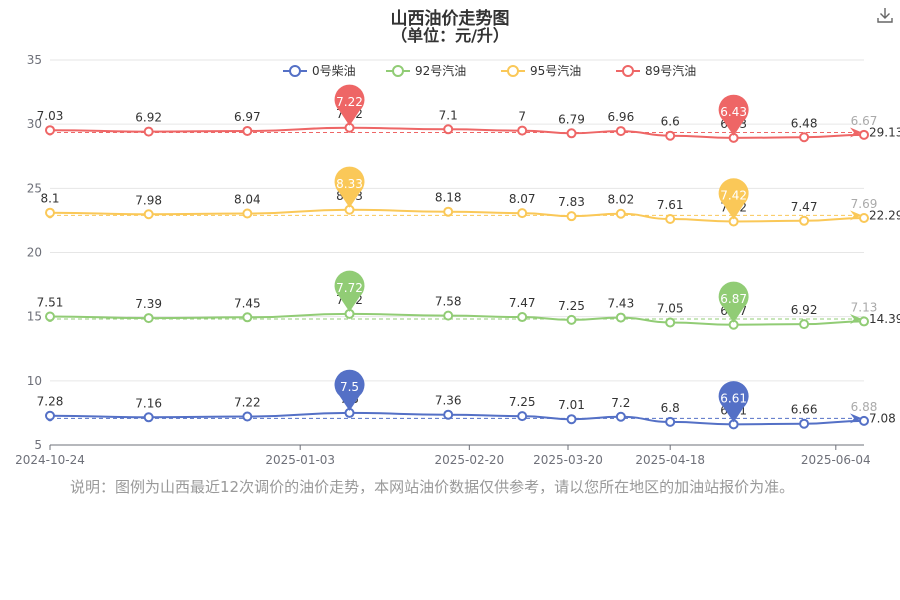  Describe the element at coordinates (440, 70) in the screenshot. I see `legend-label: 92号汽油` at that location.